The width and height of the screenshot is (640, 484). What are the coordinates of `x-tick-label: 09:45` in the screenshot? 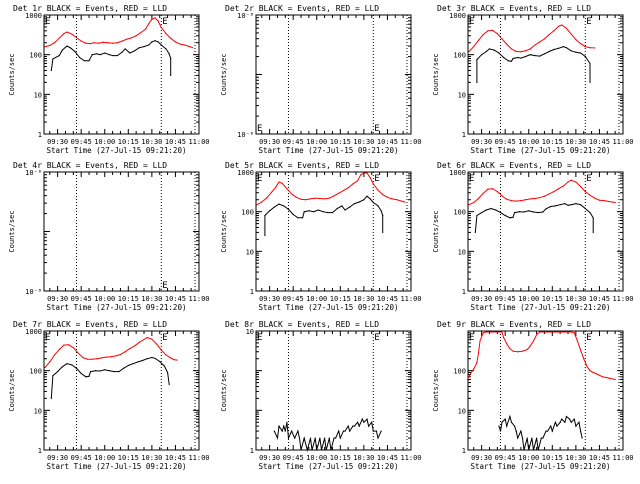 It's located at (505, 142).